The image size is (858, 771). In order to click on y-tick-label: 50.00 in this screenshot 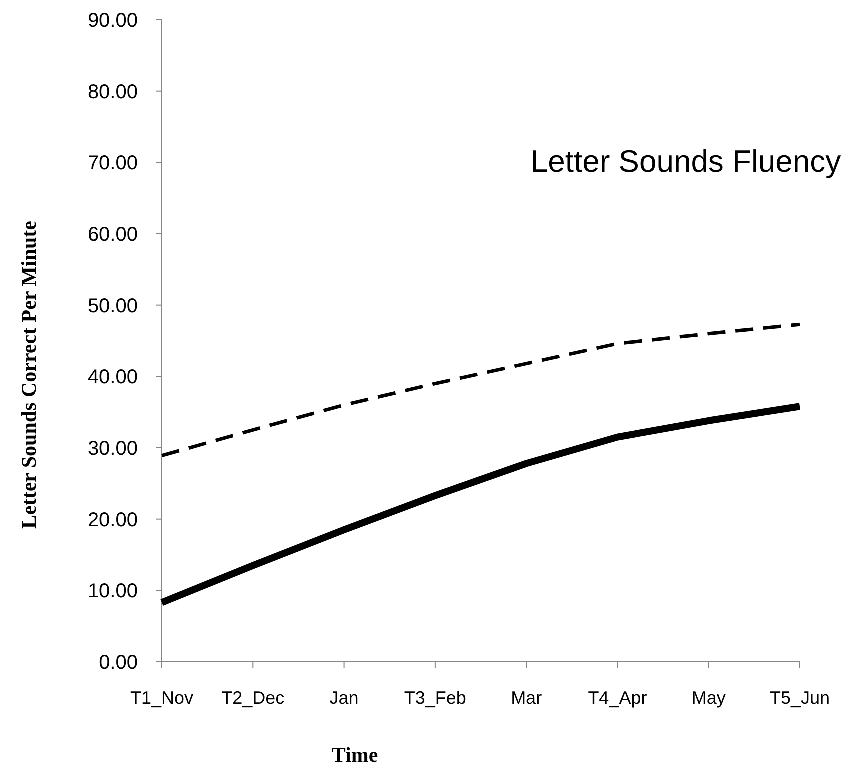, I will do `click(113, 306)`.